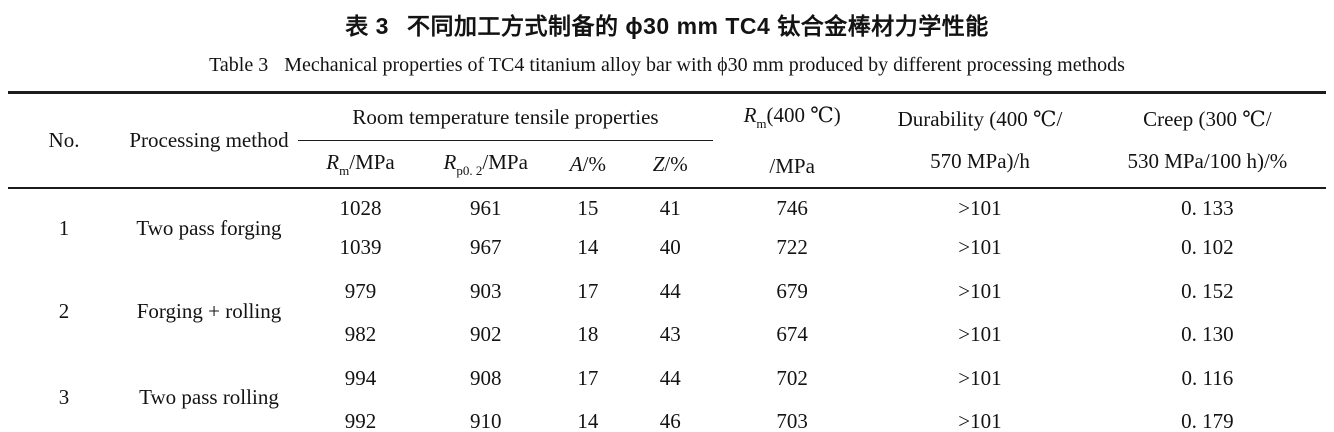 The height and width of the screenshot is (432, 1334). I want to click on cell-rm: 994, so click(360, 377).